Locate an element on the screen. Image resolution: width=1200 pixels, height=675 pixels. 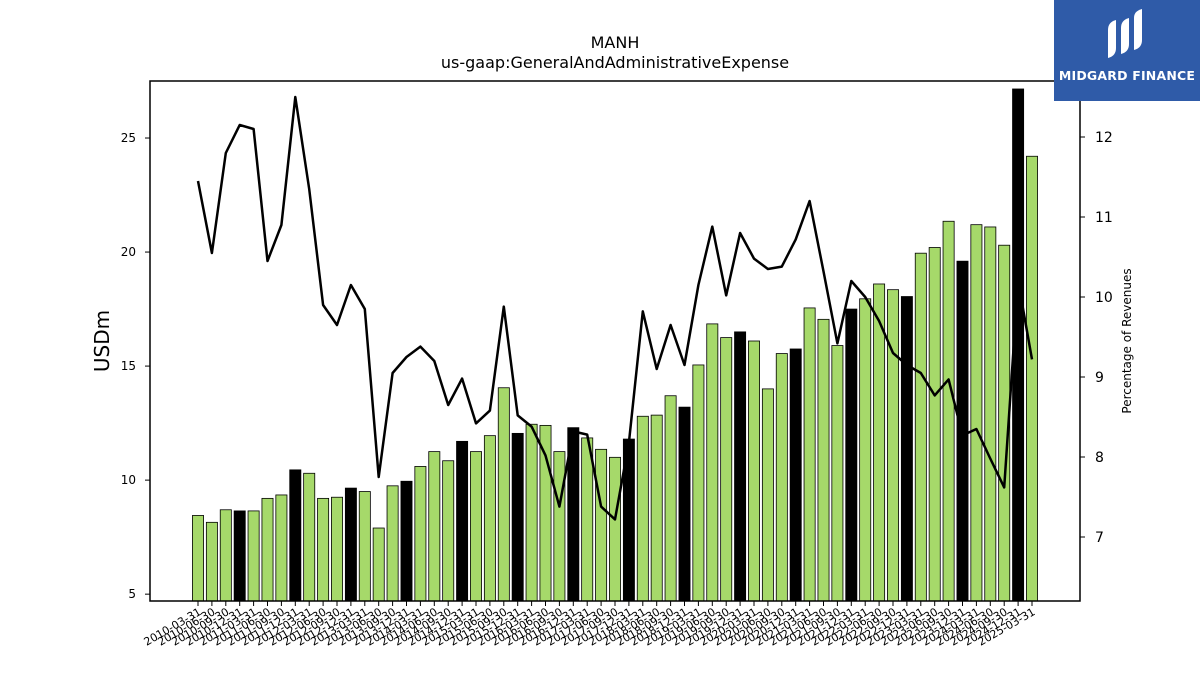
y-right-tick-label: 7 is located at coordinates (1099, 538).